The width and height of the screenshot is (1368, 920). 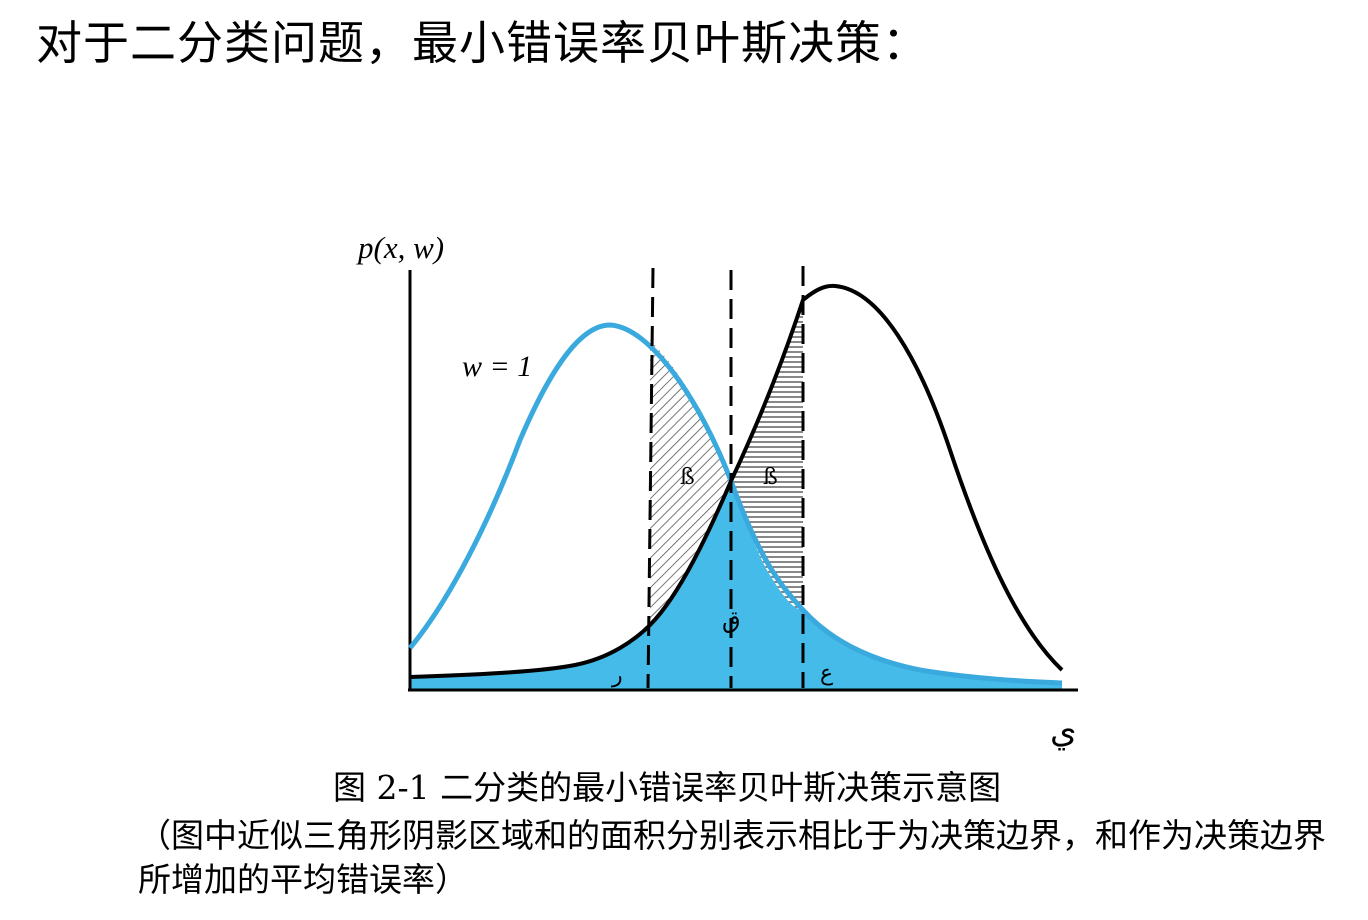 What do you see at coordinates (650, 478) in the screenshot?
I see `decision-boundary-left` at bounding box center [650, 478].